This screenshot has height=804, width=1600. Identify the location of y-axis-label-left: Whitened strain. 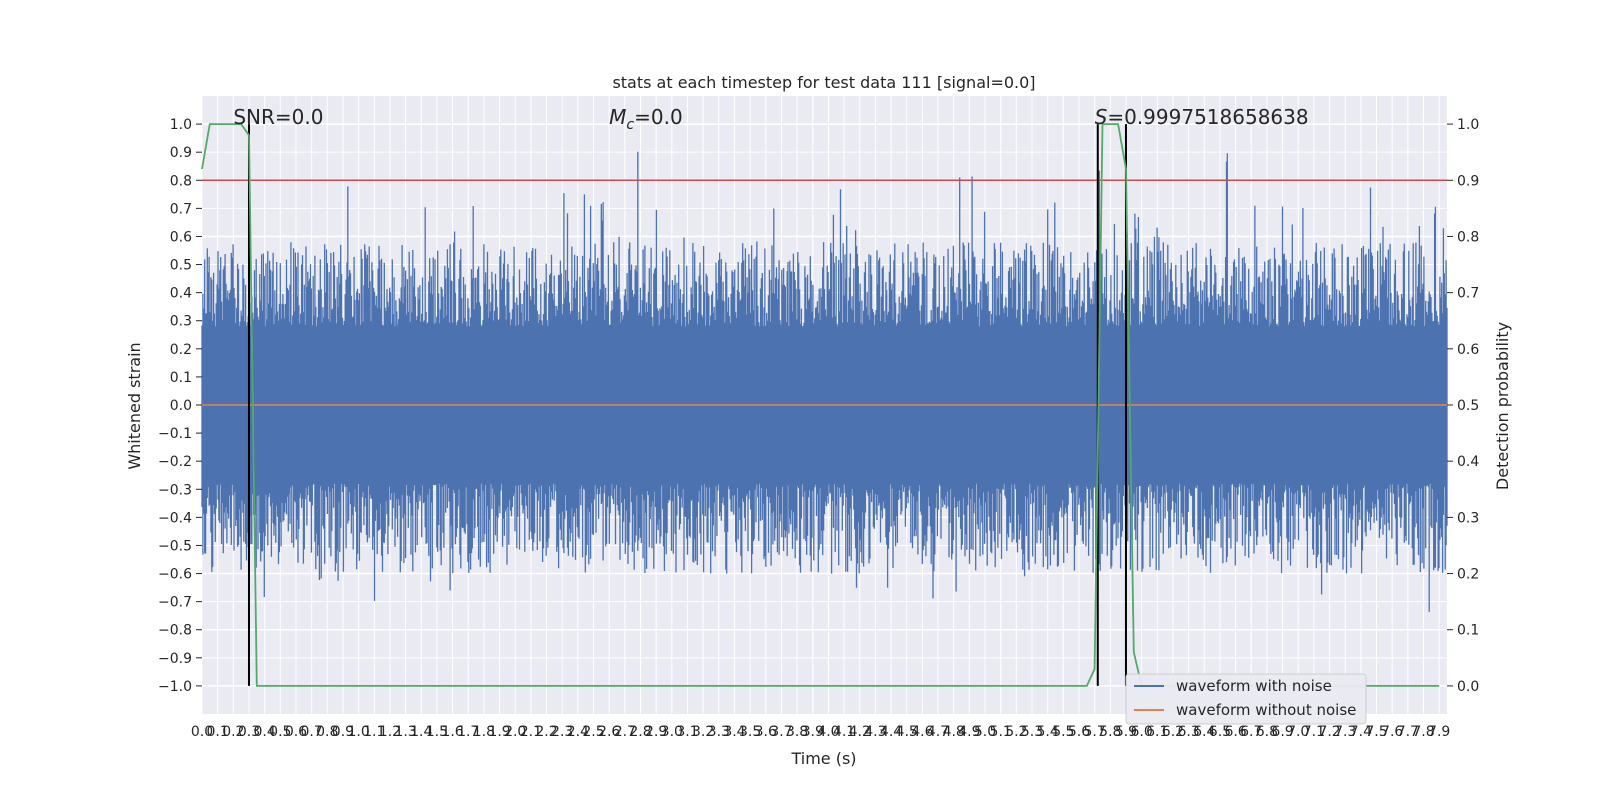
(134, 405).